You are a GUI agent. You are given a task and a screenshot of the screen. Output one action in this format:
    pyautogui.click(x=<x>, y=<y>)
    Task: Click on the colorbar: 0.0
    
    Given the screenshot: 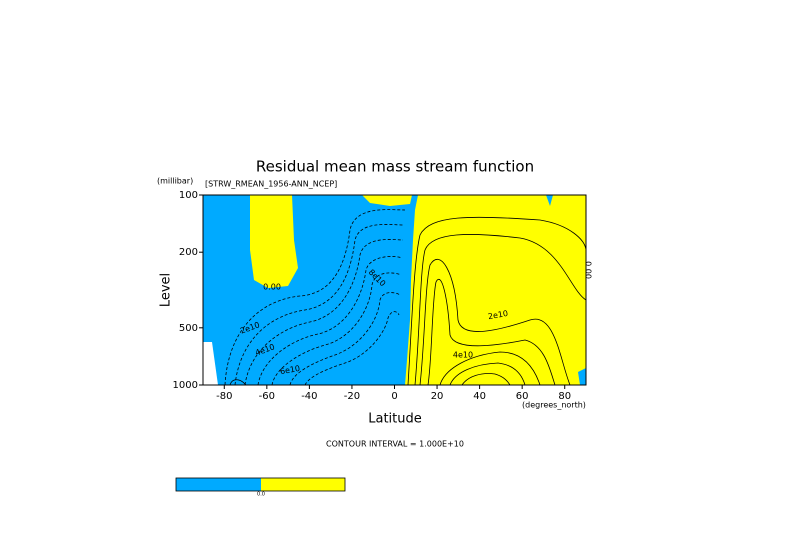 What is the action you would take?
    pyautogui.click(x=260, y=487)
    